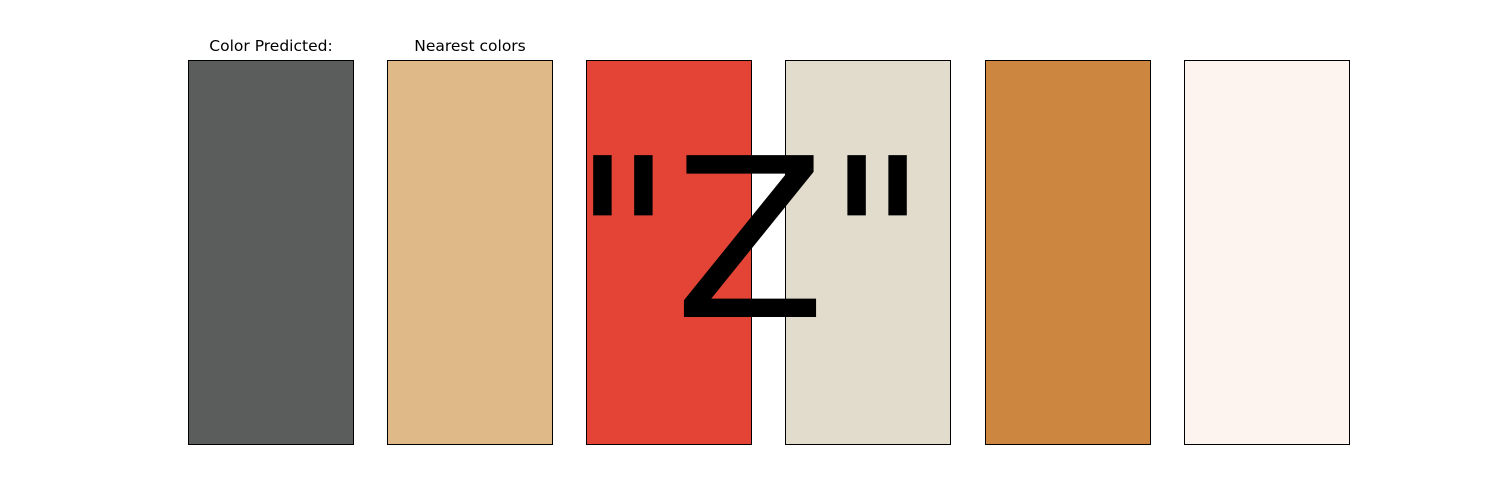 The height and width of the screenshot is (500, 1500). What do you see at coordinates (470, 46) in the screenshot?
I see `nearest-title: Nearest colors` at bounding box center [470, 46].